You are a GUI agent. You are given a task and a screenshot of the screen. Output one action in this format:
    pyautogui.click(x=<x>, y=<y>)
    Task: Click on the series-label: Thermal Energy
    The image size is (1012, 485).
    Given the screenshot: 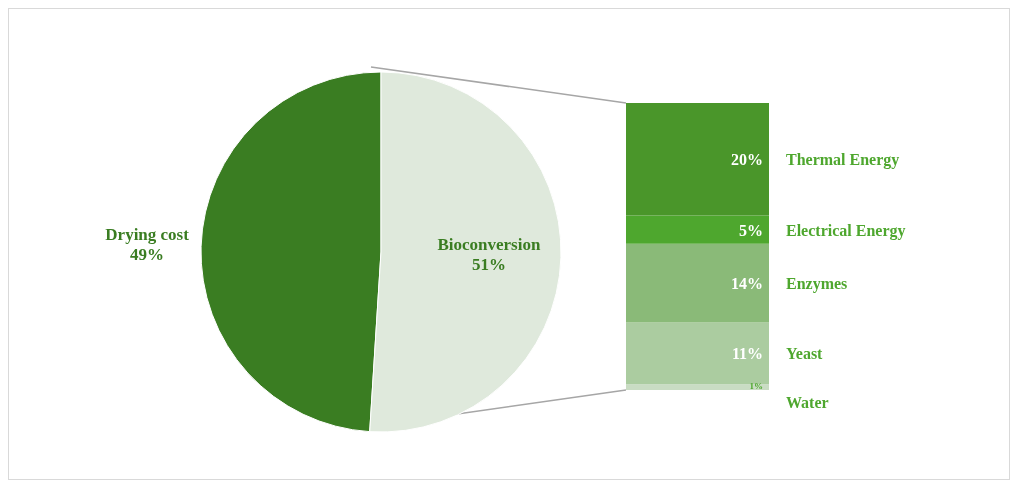 What is the action you would take?
    pyautogui.click(x=843, y=160)
    